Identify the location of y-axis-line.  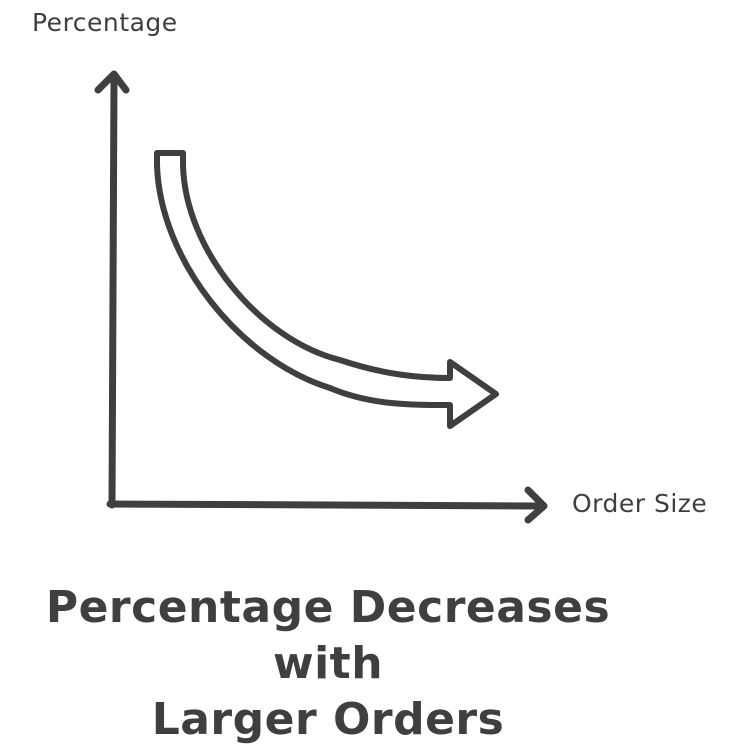
(113, 291).